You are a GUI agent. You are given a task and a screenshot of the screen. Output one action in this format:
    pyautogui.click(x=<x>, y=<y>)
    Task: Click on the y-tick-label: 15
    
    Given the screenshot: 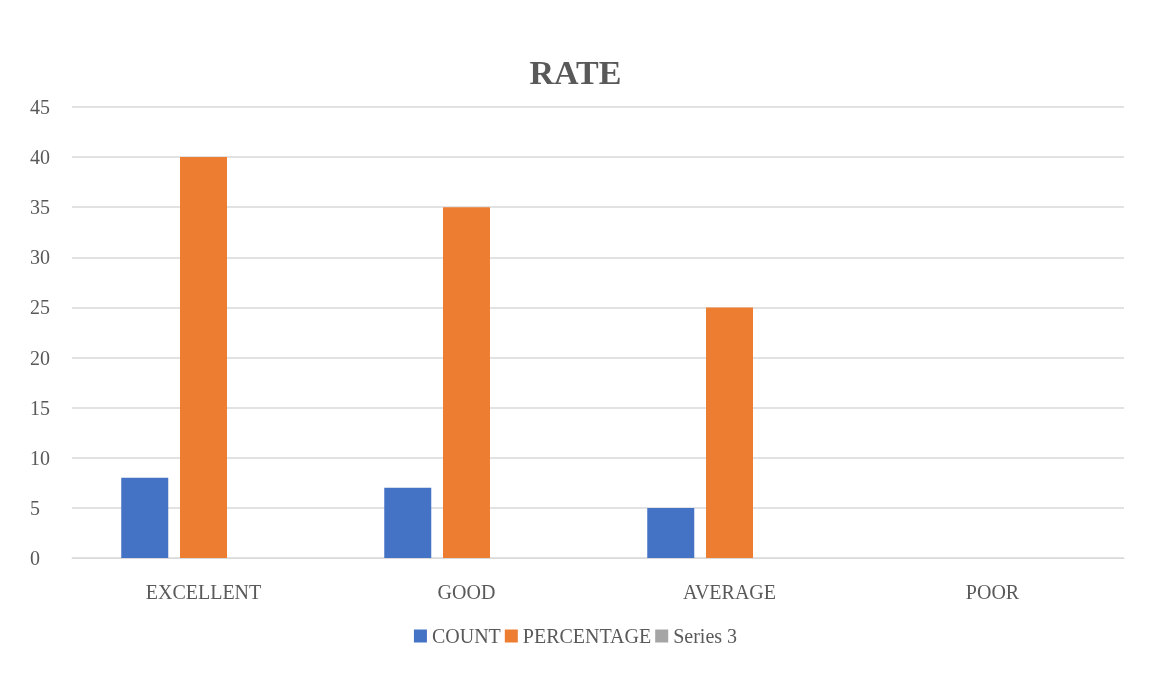 What is the action you would take?
    pyautogui.click(x=40, y=407)
    